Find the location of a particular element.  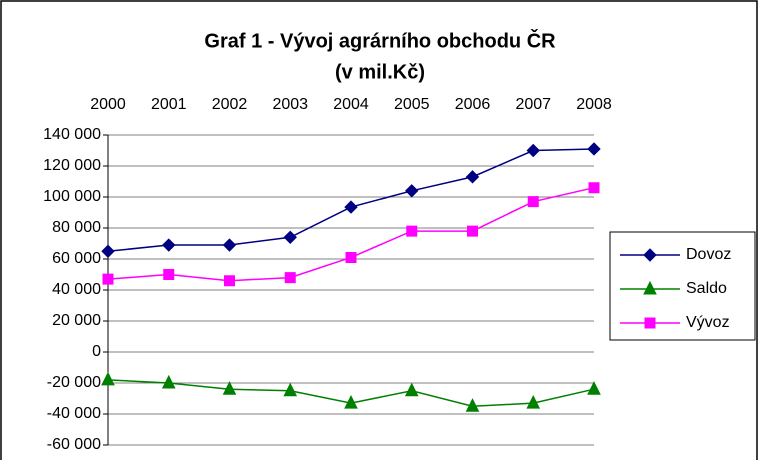

chart-subtitle: (v mil.Kč) is located at coordinates (380, 72).